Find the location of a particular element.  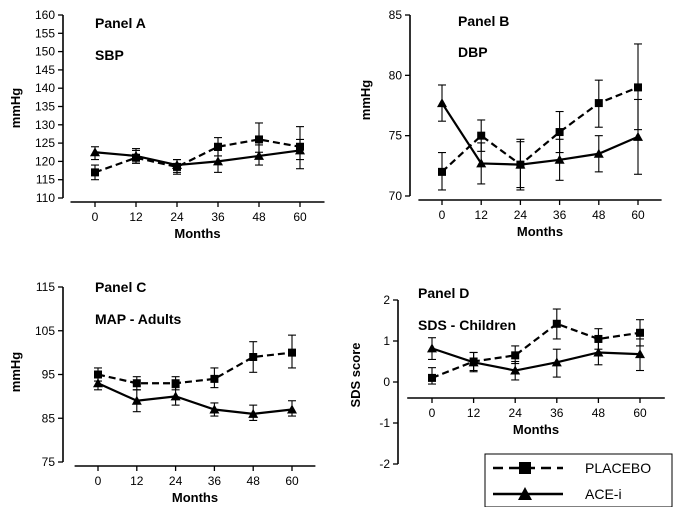

y-tick-label: 125 is located at coordinates (45, 143).